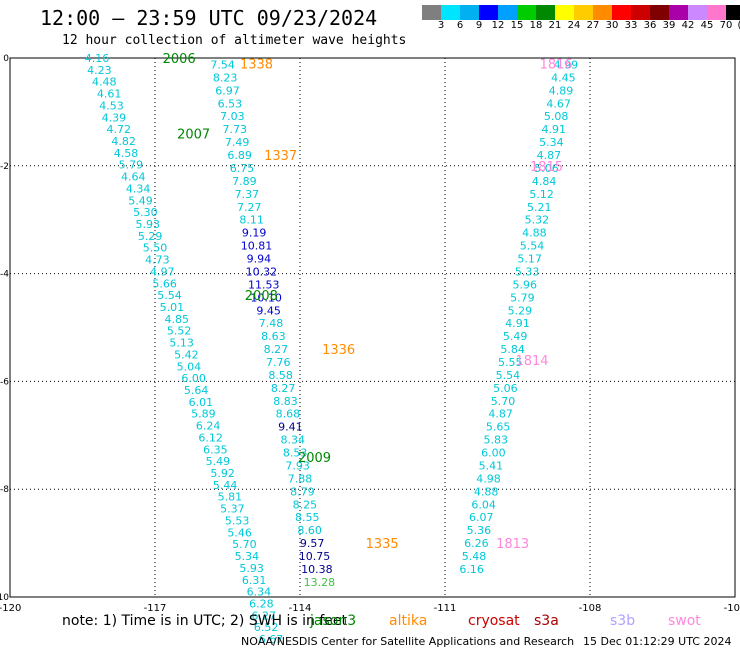 This screenshot has height=650, width=740. What do you see at coordinates (498, 427) in the screenshot?
I see `wave-height-label: 5.65` at bounding box center [498, 427].